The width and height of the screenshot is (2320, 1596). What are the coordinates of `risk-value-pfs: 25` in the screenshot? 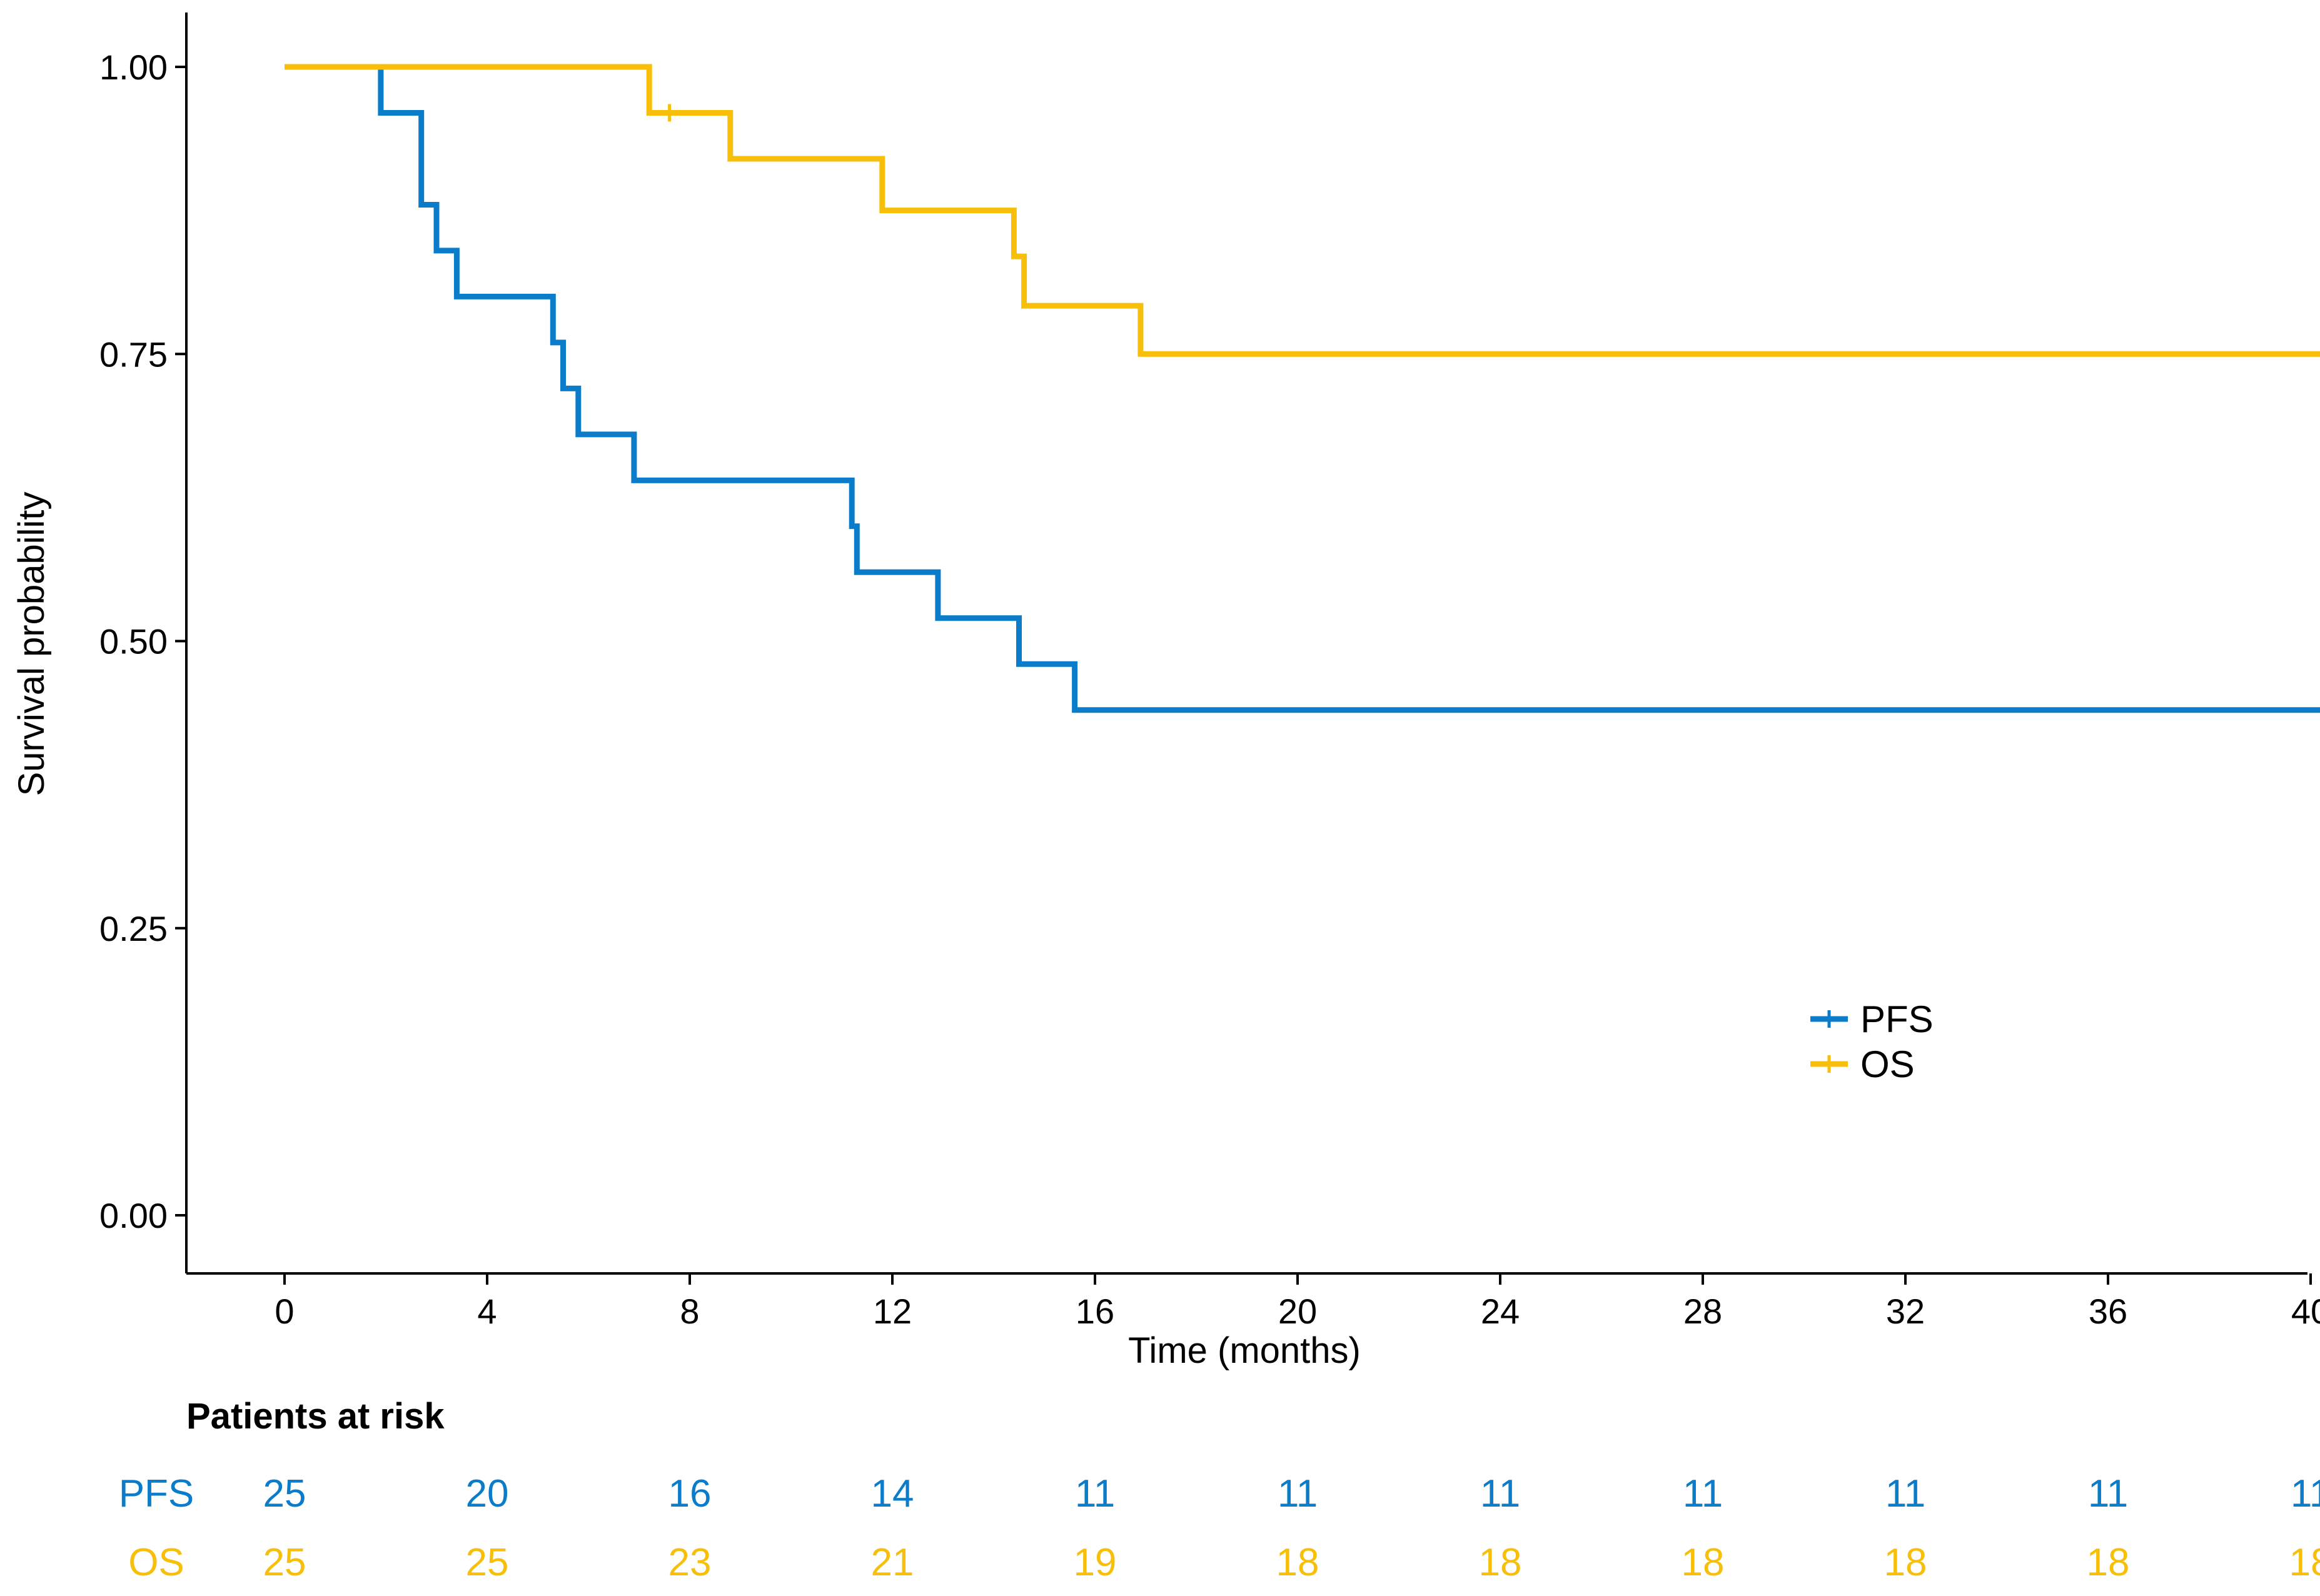 It's located at (284, 1493).